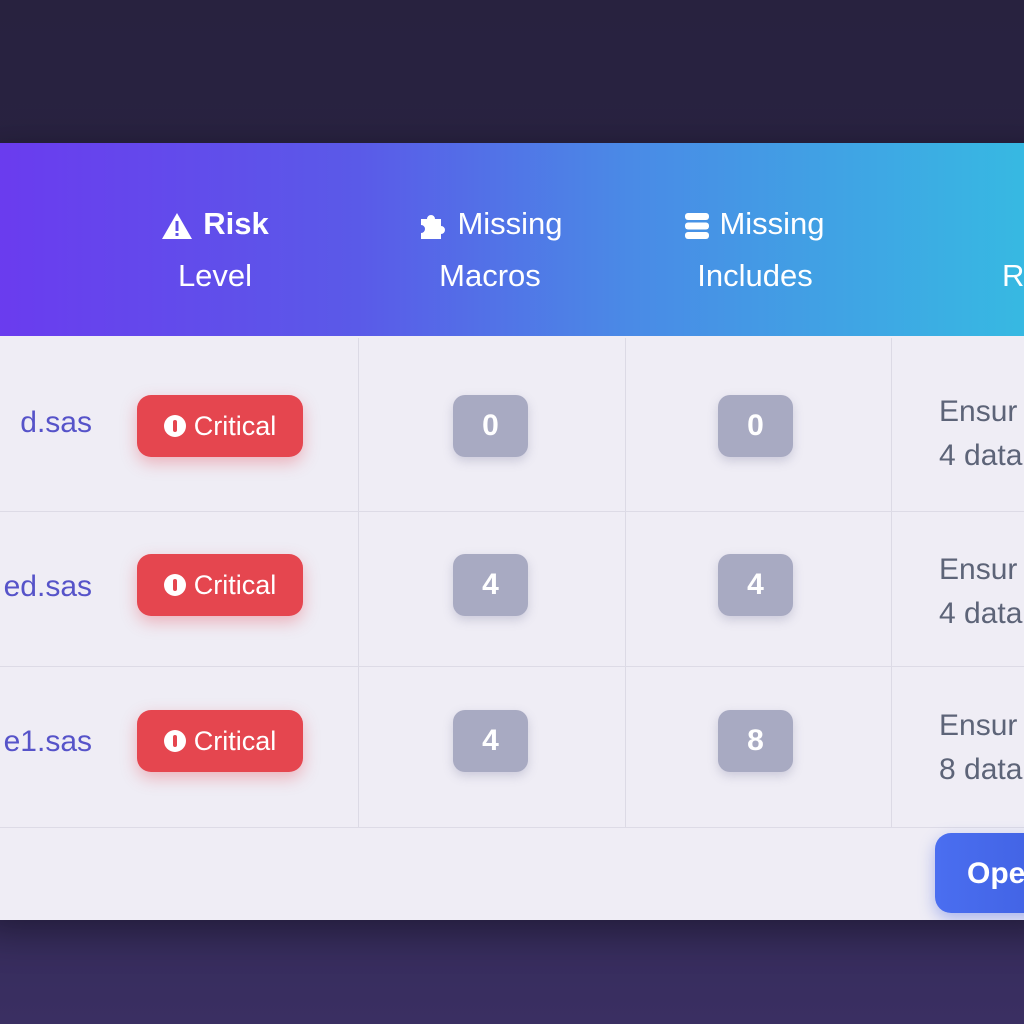  Describe the element at coordinates (47, 586) in the screenshot. I see `file-link: ed.sas` at that location.